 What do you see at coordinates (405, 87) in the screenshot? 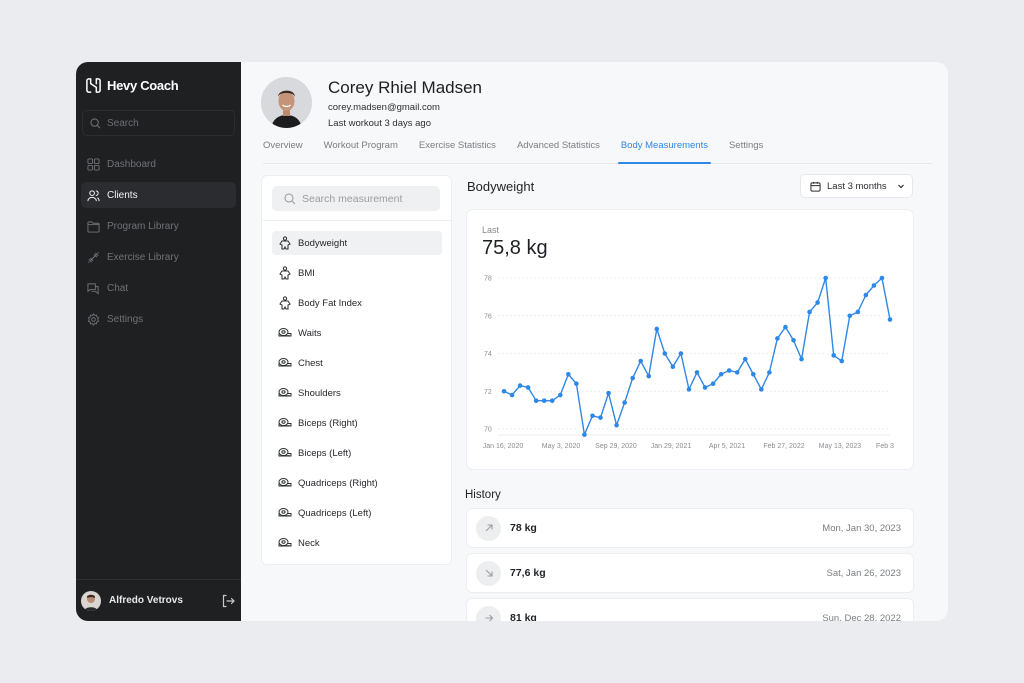
I see `client-name: Corey Rhiel Madsen` at bounding box center [405, 87].